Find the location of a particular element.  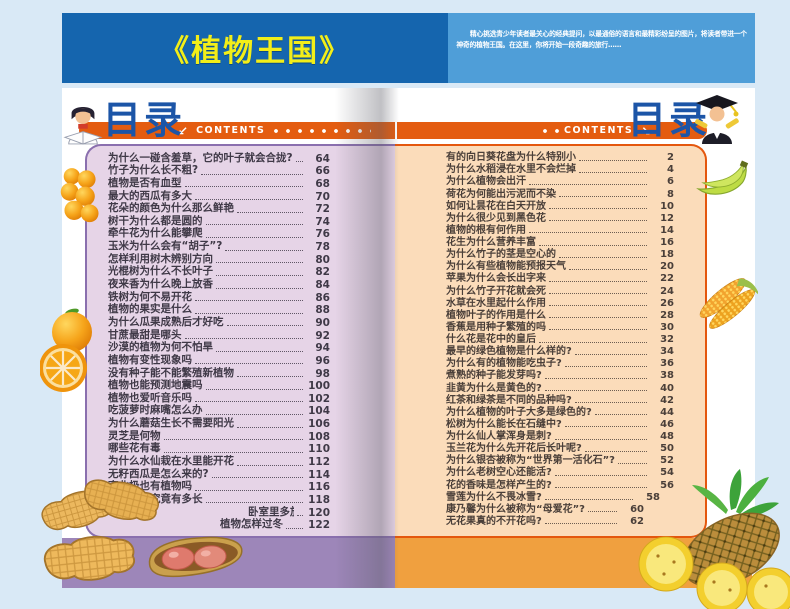

toc-entry-page: 60 is located at coordinates (637, 509).